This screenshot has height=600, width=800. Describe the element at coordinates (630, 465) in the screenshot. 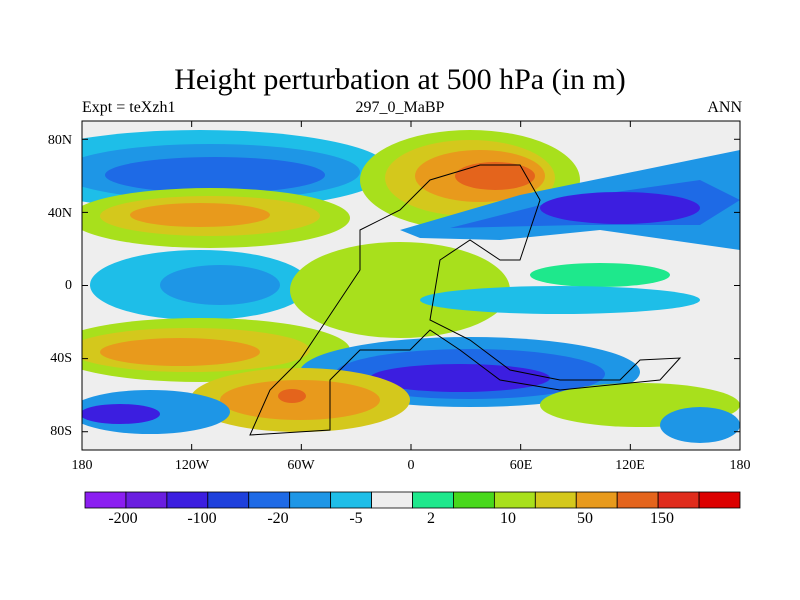

I see `x-tick-label-120e: 120E` at that location.